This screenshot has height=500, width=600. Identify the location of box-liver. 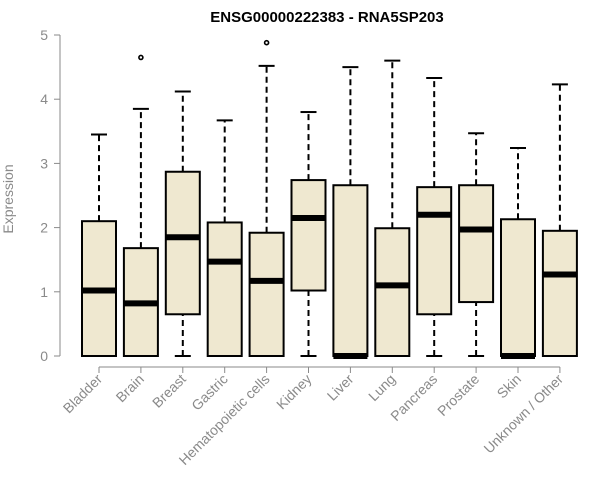
(350, 212).